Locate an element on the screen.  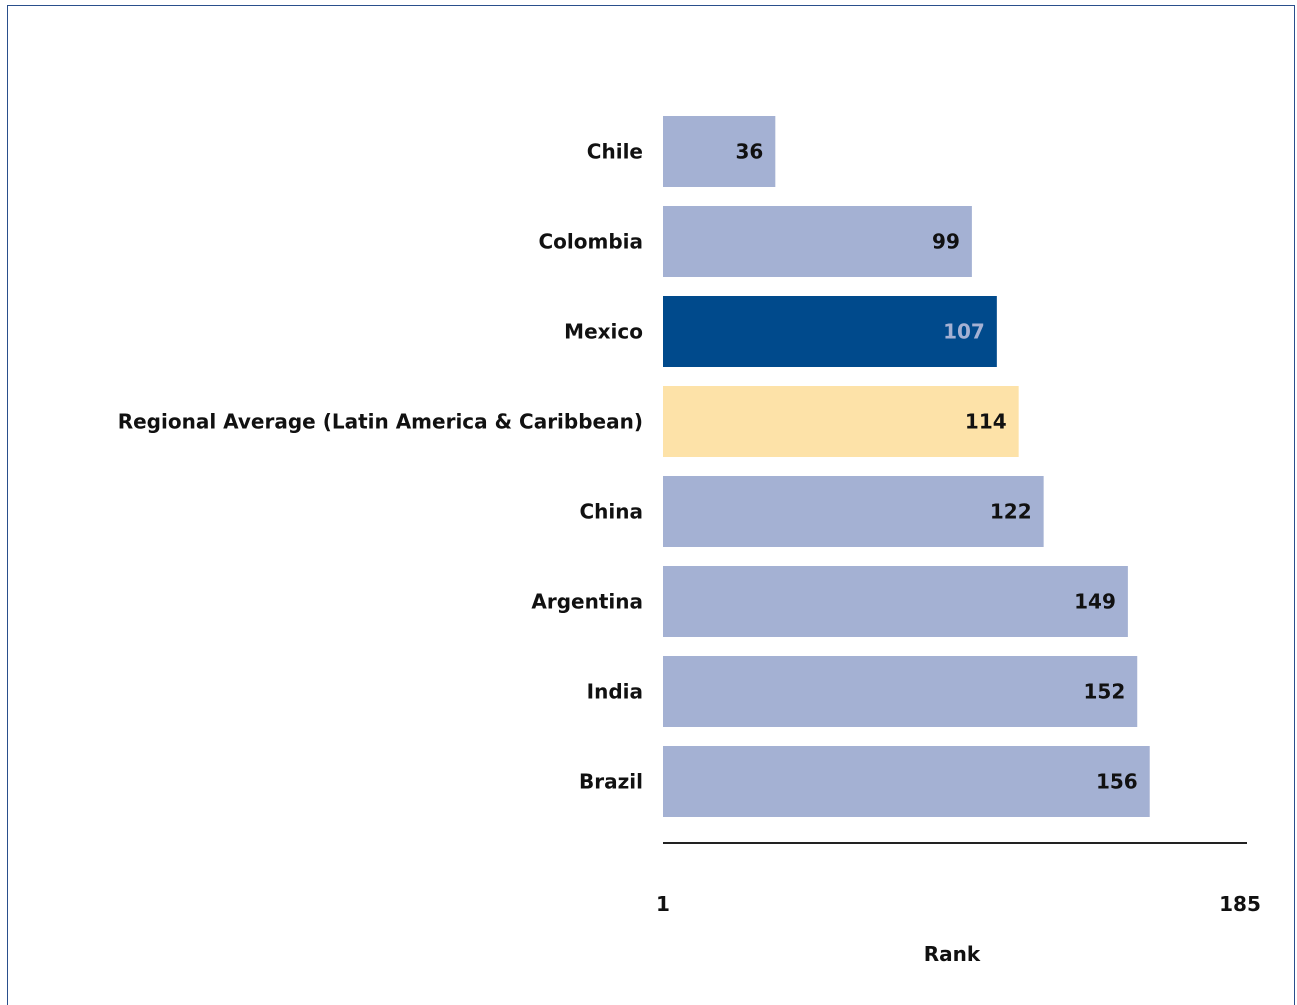
value-label-india: 152 is located at coordinates (1104, 692).